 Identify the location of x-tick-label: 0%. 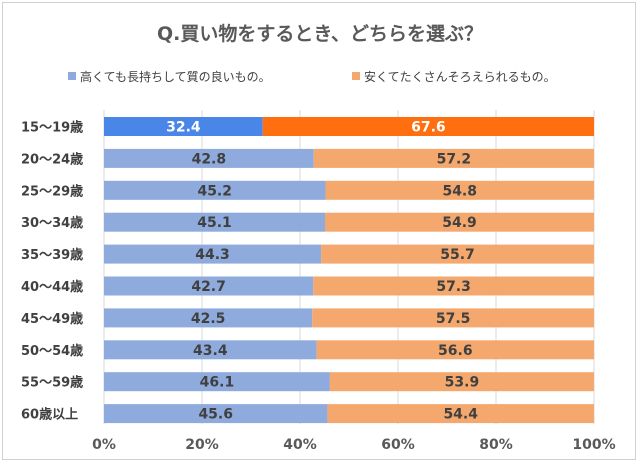
(104, 445).